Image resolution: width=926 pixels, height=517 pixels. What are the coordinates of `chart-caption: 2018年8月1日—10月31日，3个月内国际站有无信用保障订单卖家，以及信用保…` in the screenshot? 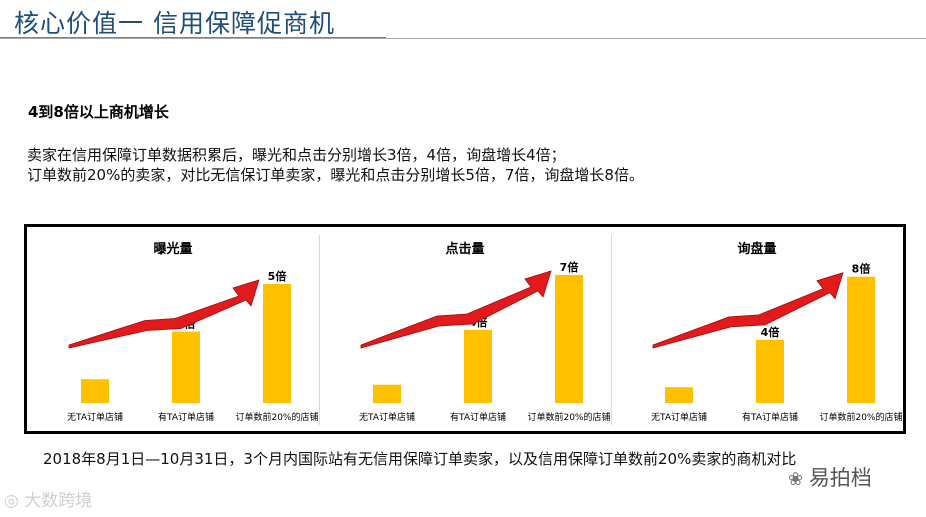 It's located at (420, 459).